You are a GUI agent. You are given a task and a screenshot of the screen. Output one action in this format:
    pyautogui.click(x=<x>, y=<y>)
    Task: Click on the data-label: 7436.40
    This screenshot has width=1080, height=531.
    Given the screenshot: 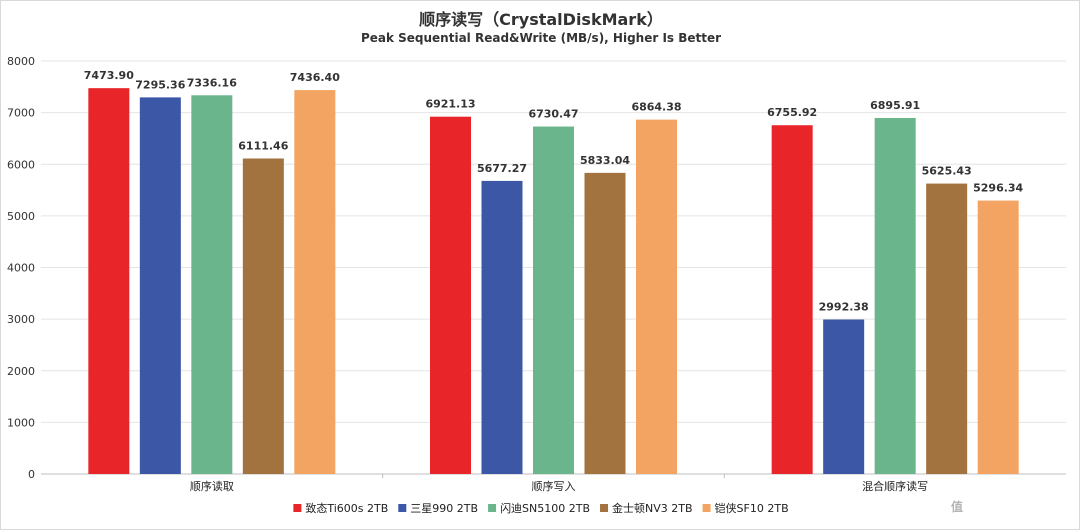 What is the action you would take?
    pyautogui.click(x=315, y=77)
    